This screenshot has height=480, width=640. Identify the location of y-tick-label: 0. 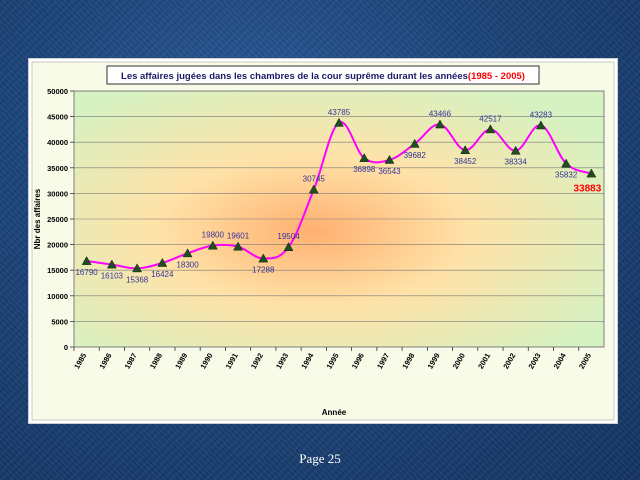
(66, 347).